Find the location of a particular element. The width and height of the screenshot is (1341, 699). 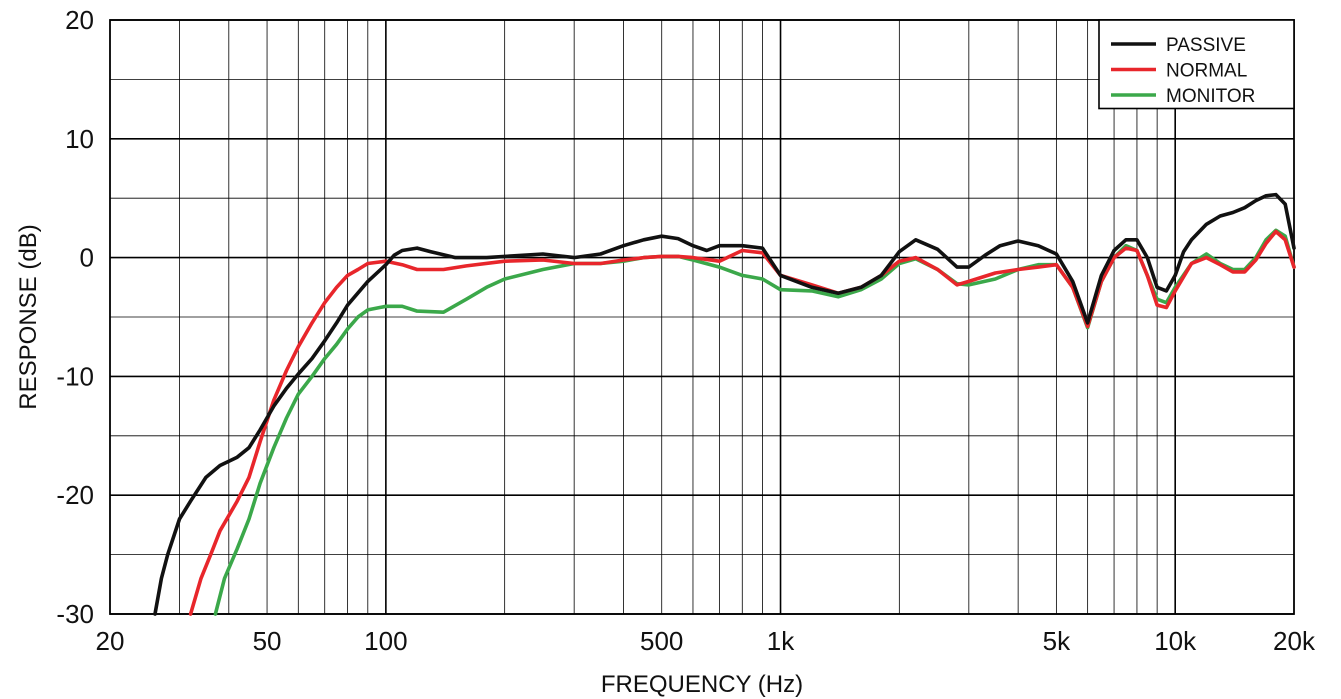

legend: PASSIVE NORMAL MONITOR is located at coordinates (1196, 64).